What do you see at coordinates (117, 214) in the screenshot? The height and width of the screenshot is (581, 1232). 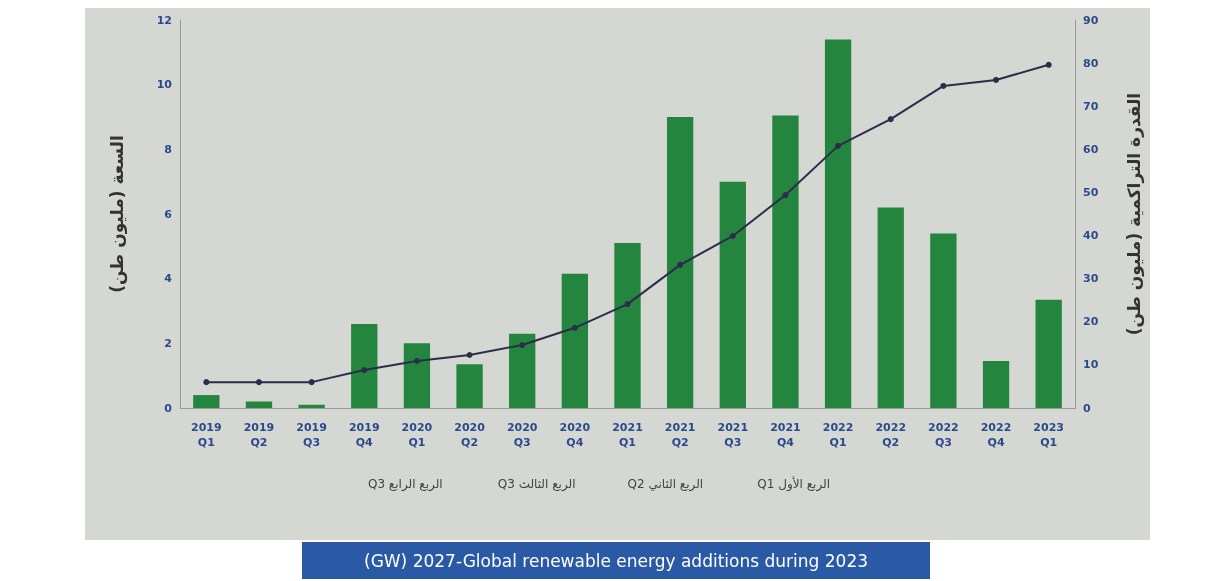 I see `y-axis-title: السعة (مليون طن)` at bounding box center [117, 214].